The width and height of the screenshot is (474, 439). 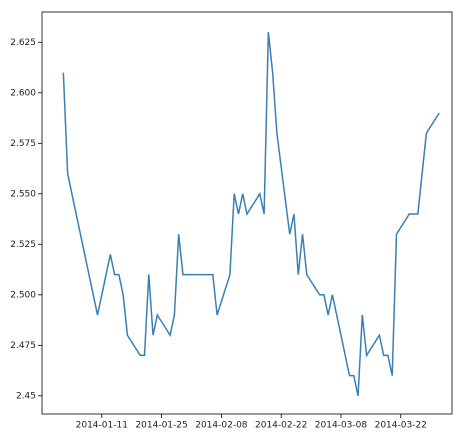 What do you see at coordinates (401, 426) in the screenshot?
I see `x-tick-label: 2014-03-22` at bounding box center [401, 426].